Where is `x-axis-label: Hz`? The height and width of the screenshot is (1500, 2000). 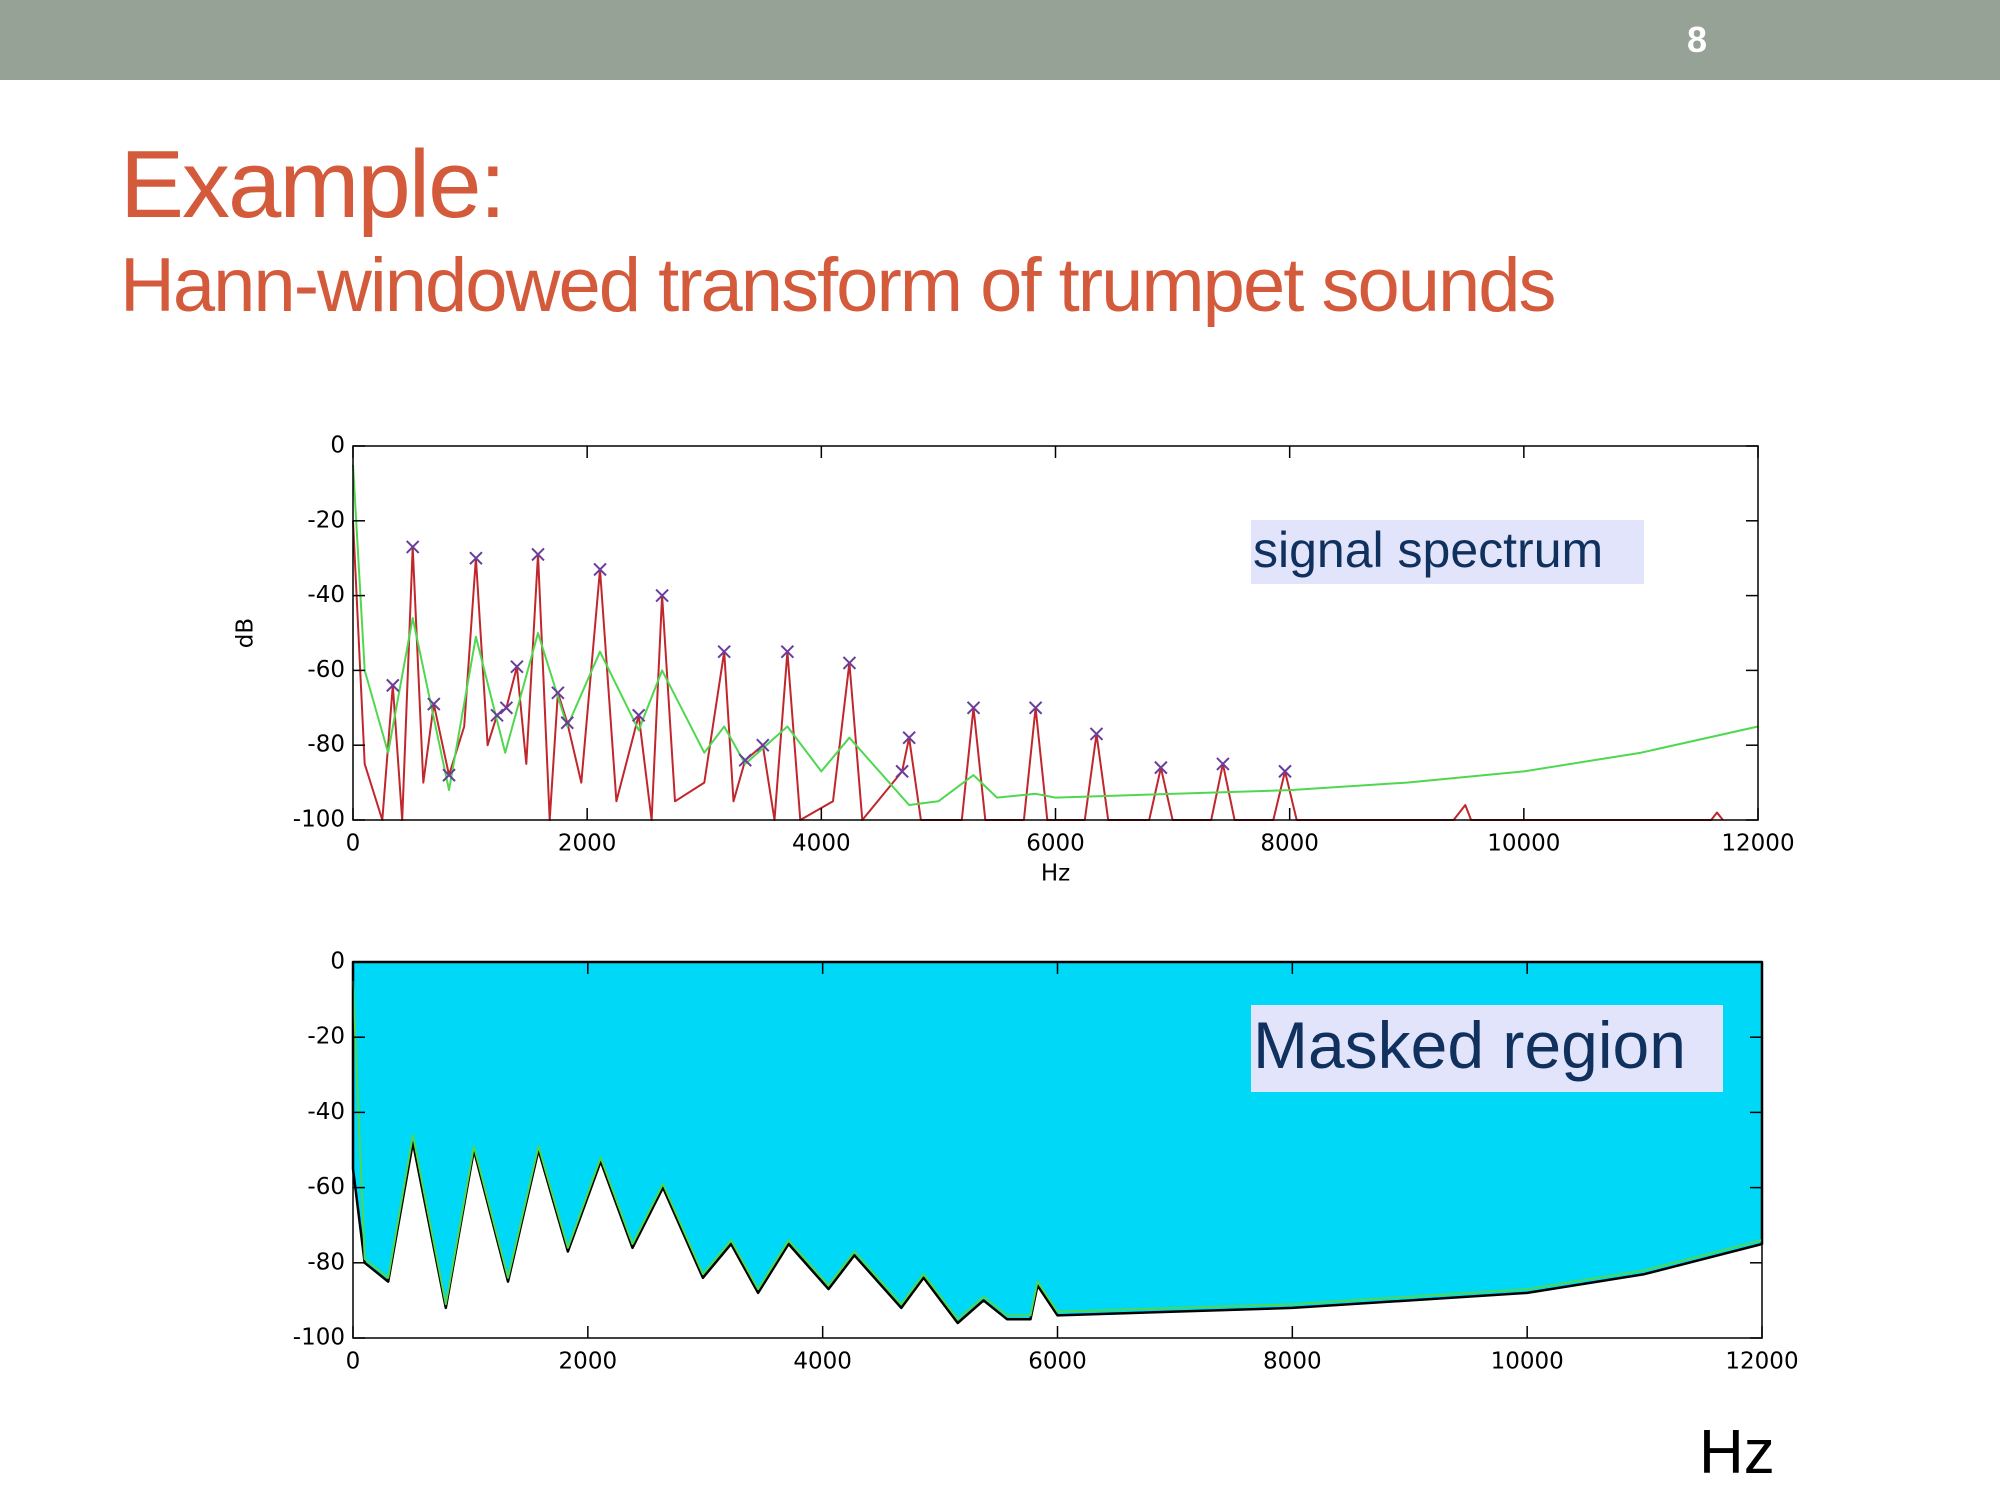
x-axis-label: Hz is located at coordinates (1055, 874).